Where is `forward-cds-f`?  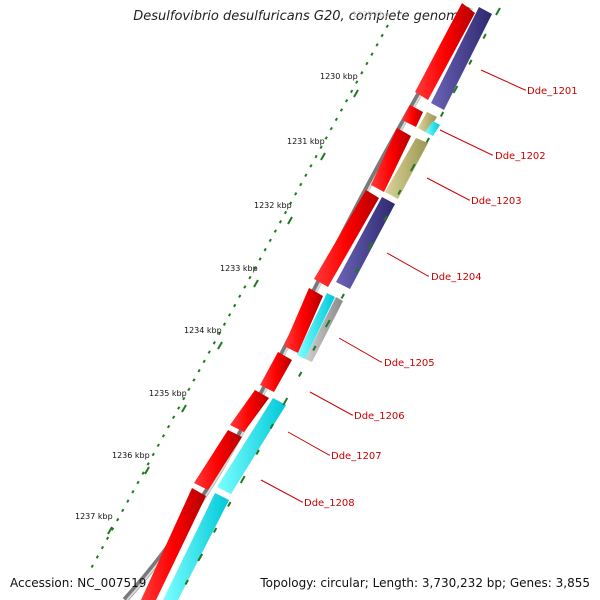
forward-cds-f is located at coordinates (249, 411).